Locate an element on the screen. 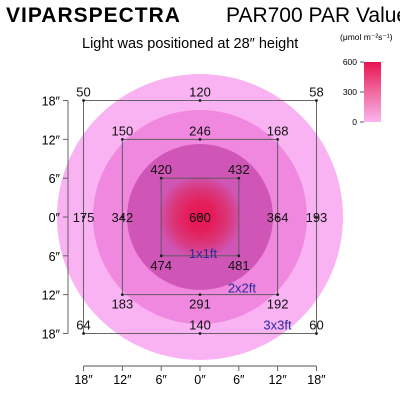 This screenshot has width=400, height=400. par-value-label: 175 is located at coordinates (84, 217).